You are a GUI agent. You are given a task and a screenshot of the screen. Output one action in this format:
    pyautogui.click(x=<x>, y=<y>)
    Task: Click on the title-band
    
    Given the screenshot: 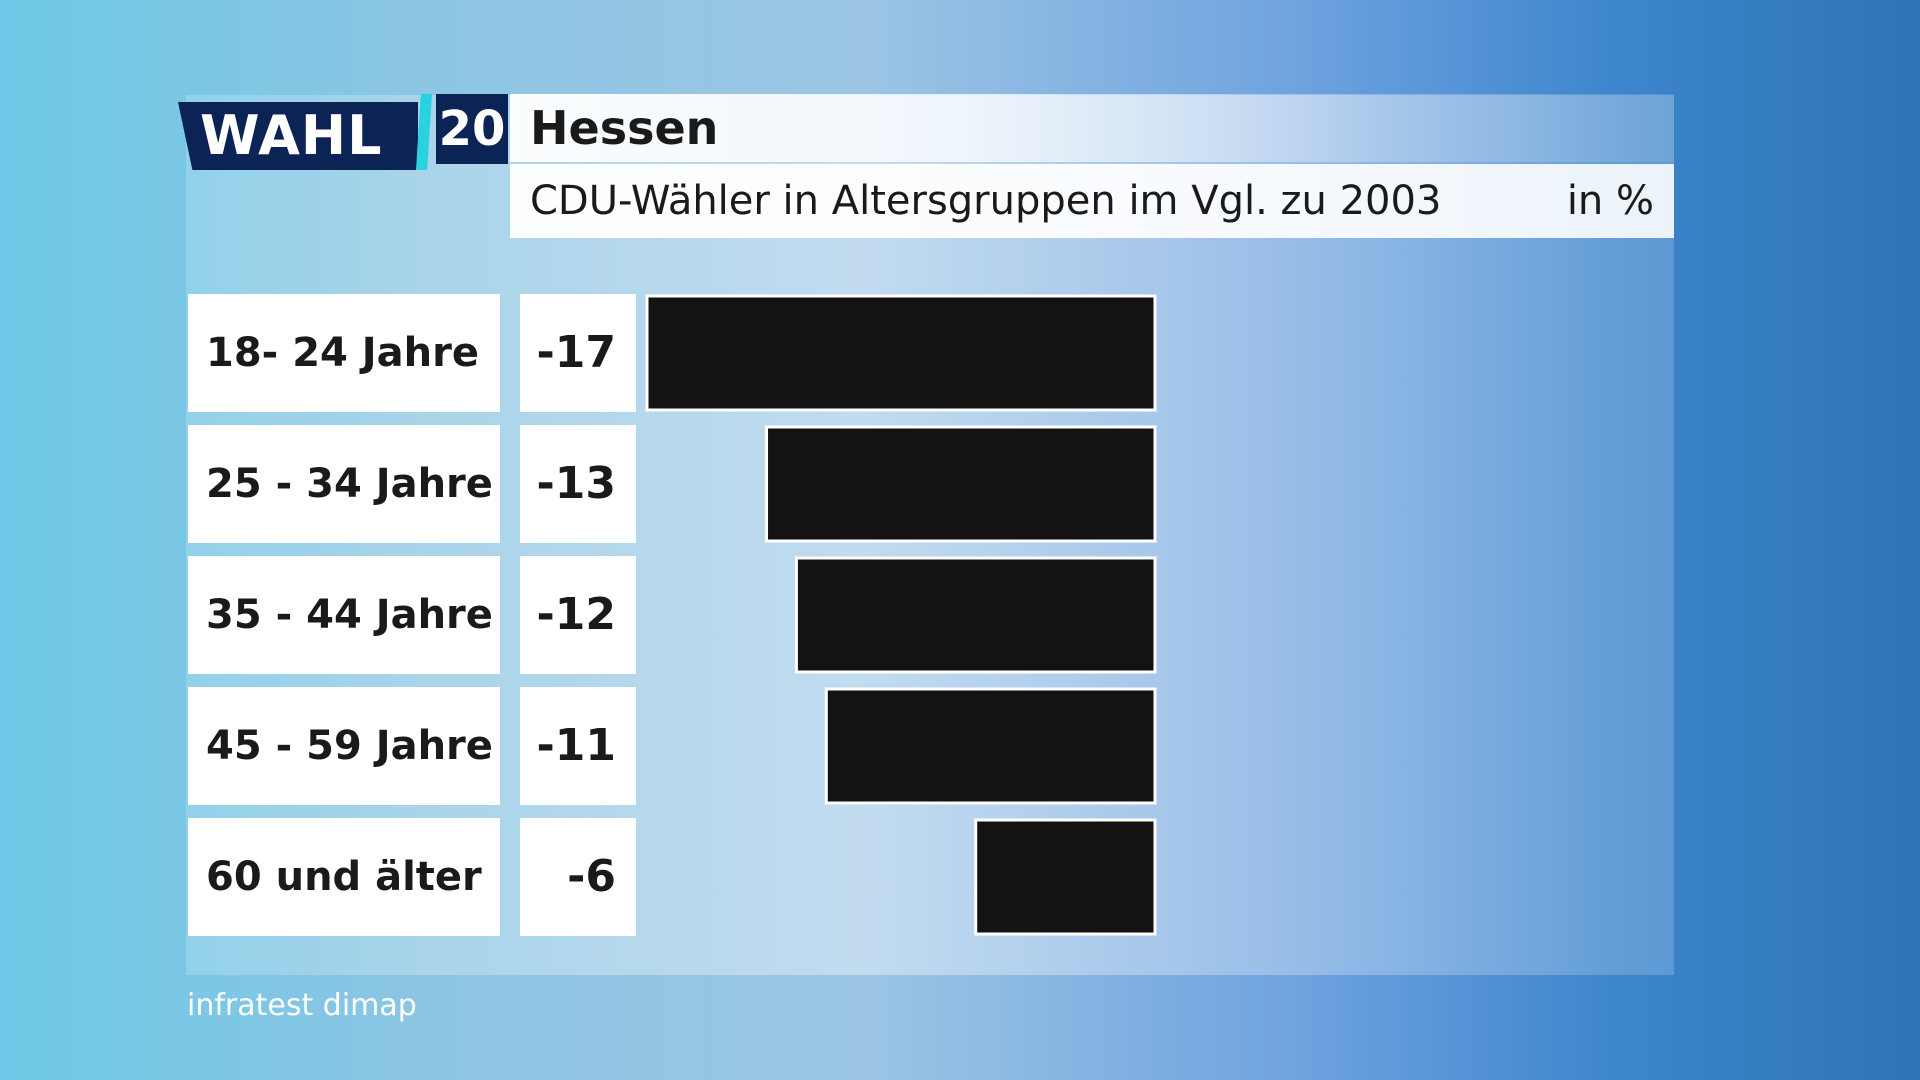 What is the action you would take?
    pyautogui.click(x=1092, y=128)
    